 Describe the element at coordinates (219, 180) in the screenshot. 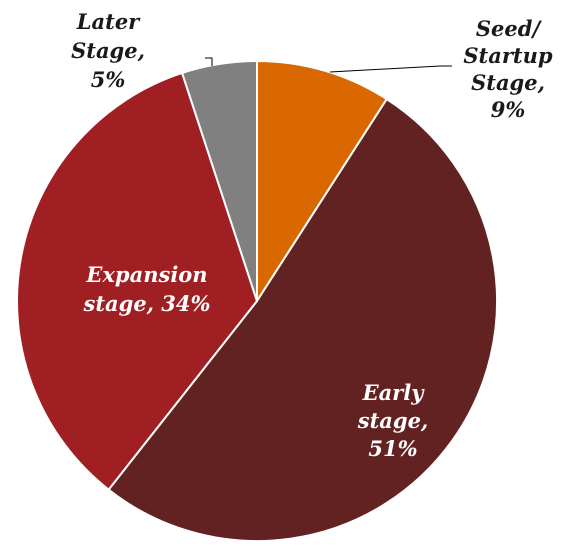

I see `pie-slice-later-stage` at that location.